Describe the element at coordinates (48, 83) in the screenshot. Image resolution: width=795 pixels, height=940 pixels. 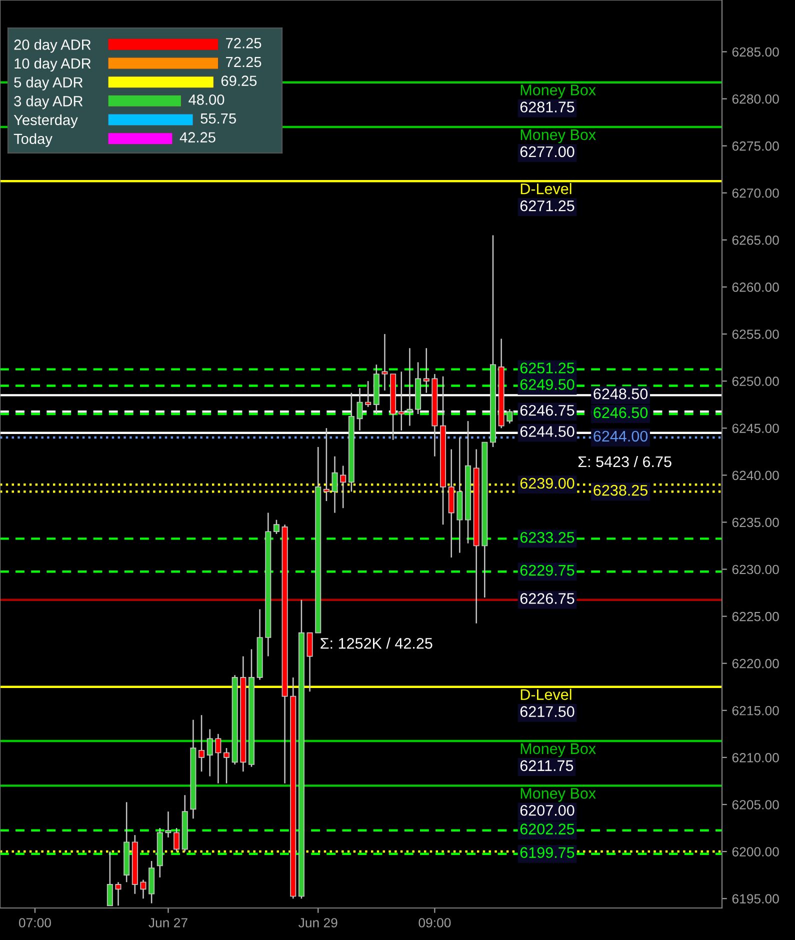
I see `y-tick-label: 5 day ADR` at that location.